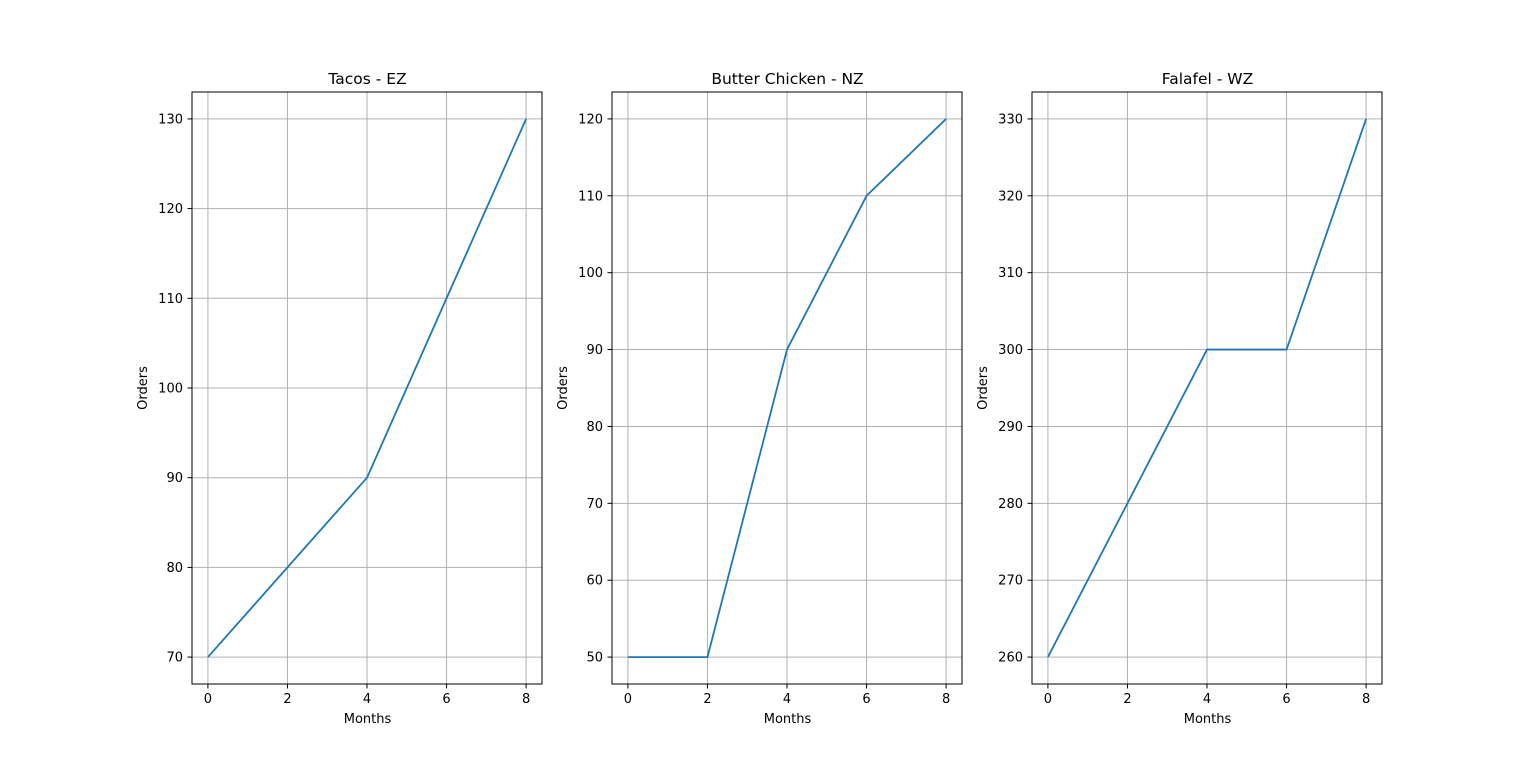  Describe the element at coordinates (1010, 350) in the screenshot. I see `y-tick-label: 300` at that location.